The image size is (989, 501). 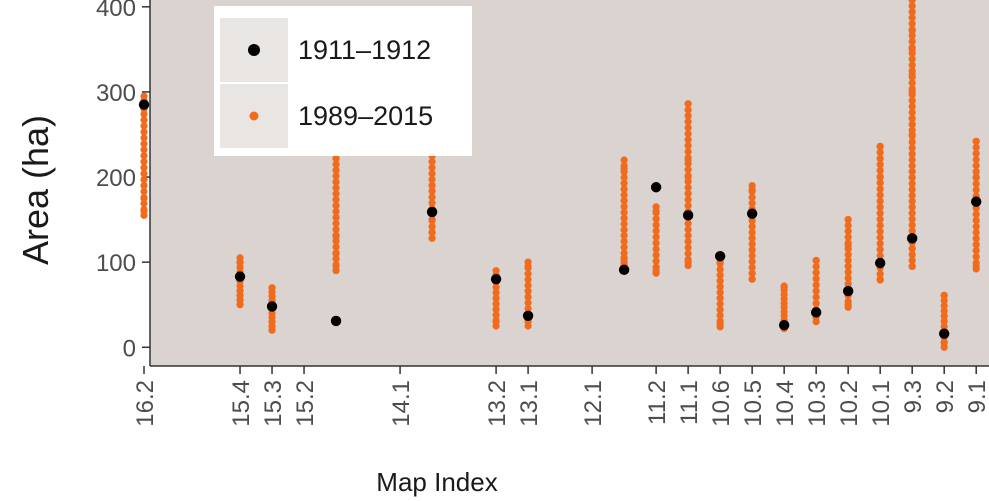 What do you see at coordinates (129, 348) in the screenshot?
I see `y-tick-label: 0` at bounding box center [129, 348].